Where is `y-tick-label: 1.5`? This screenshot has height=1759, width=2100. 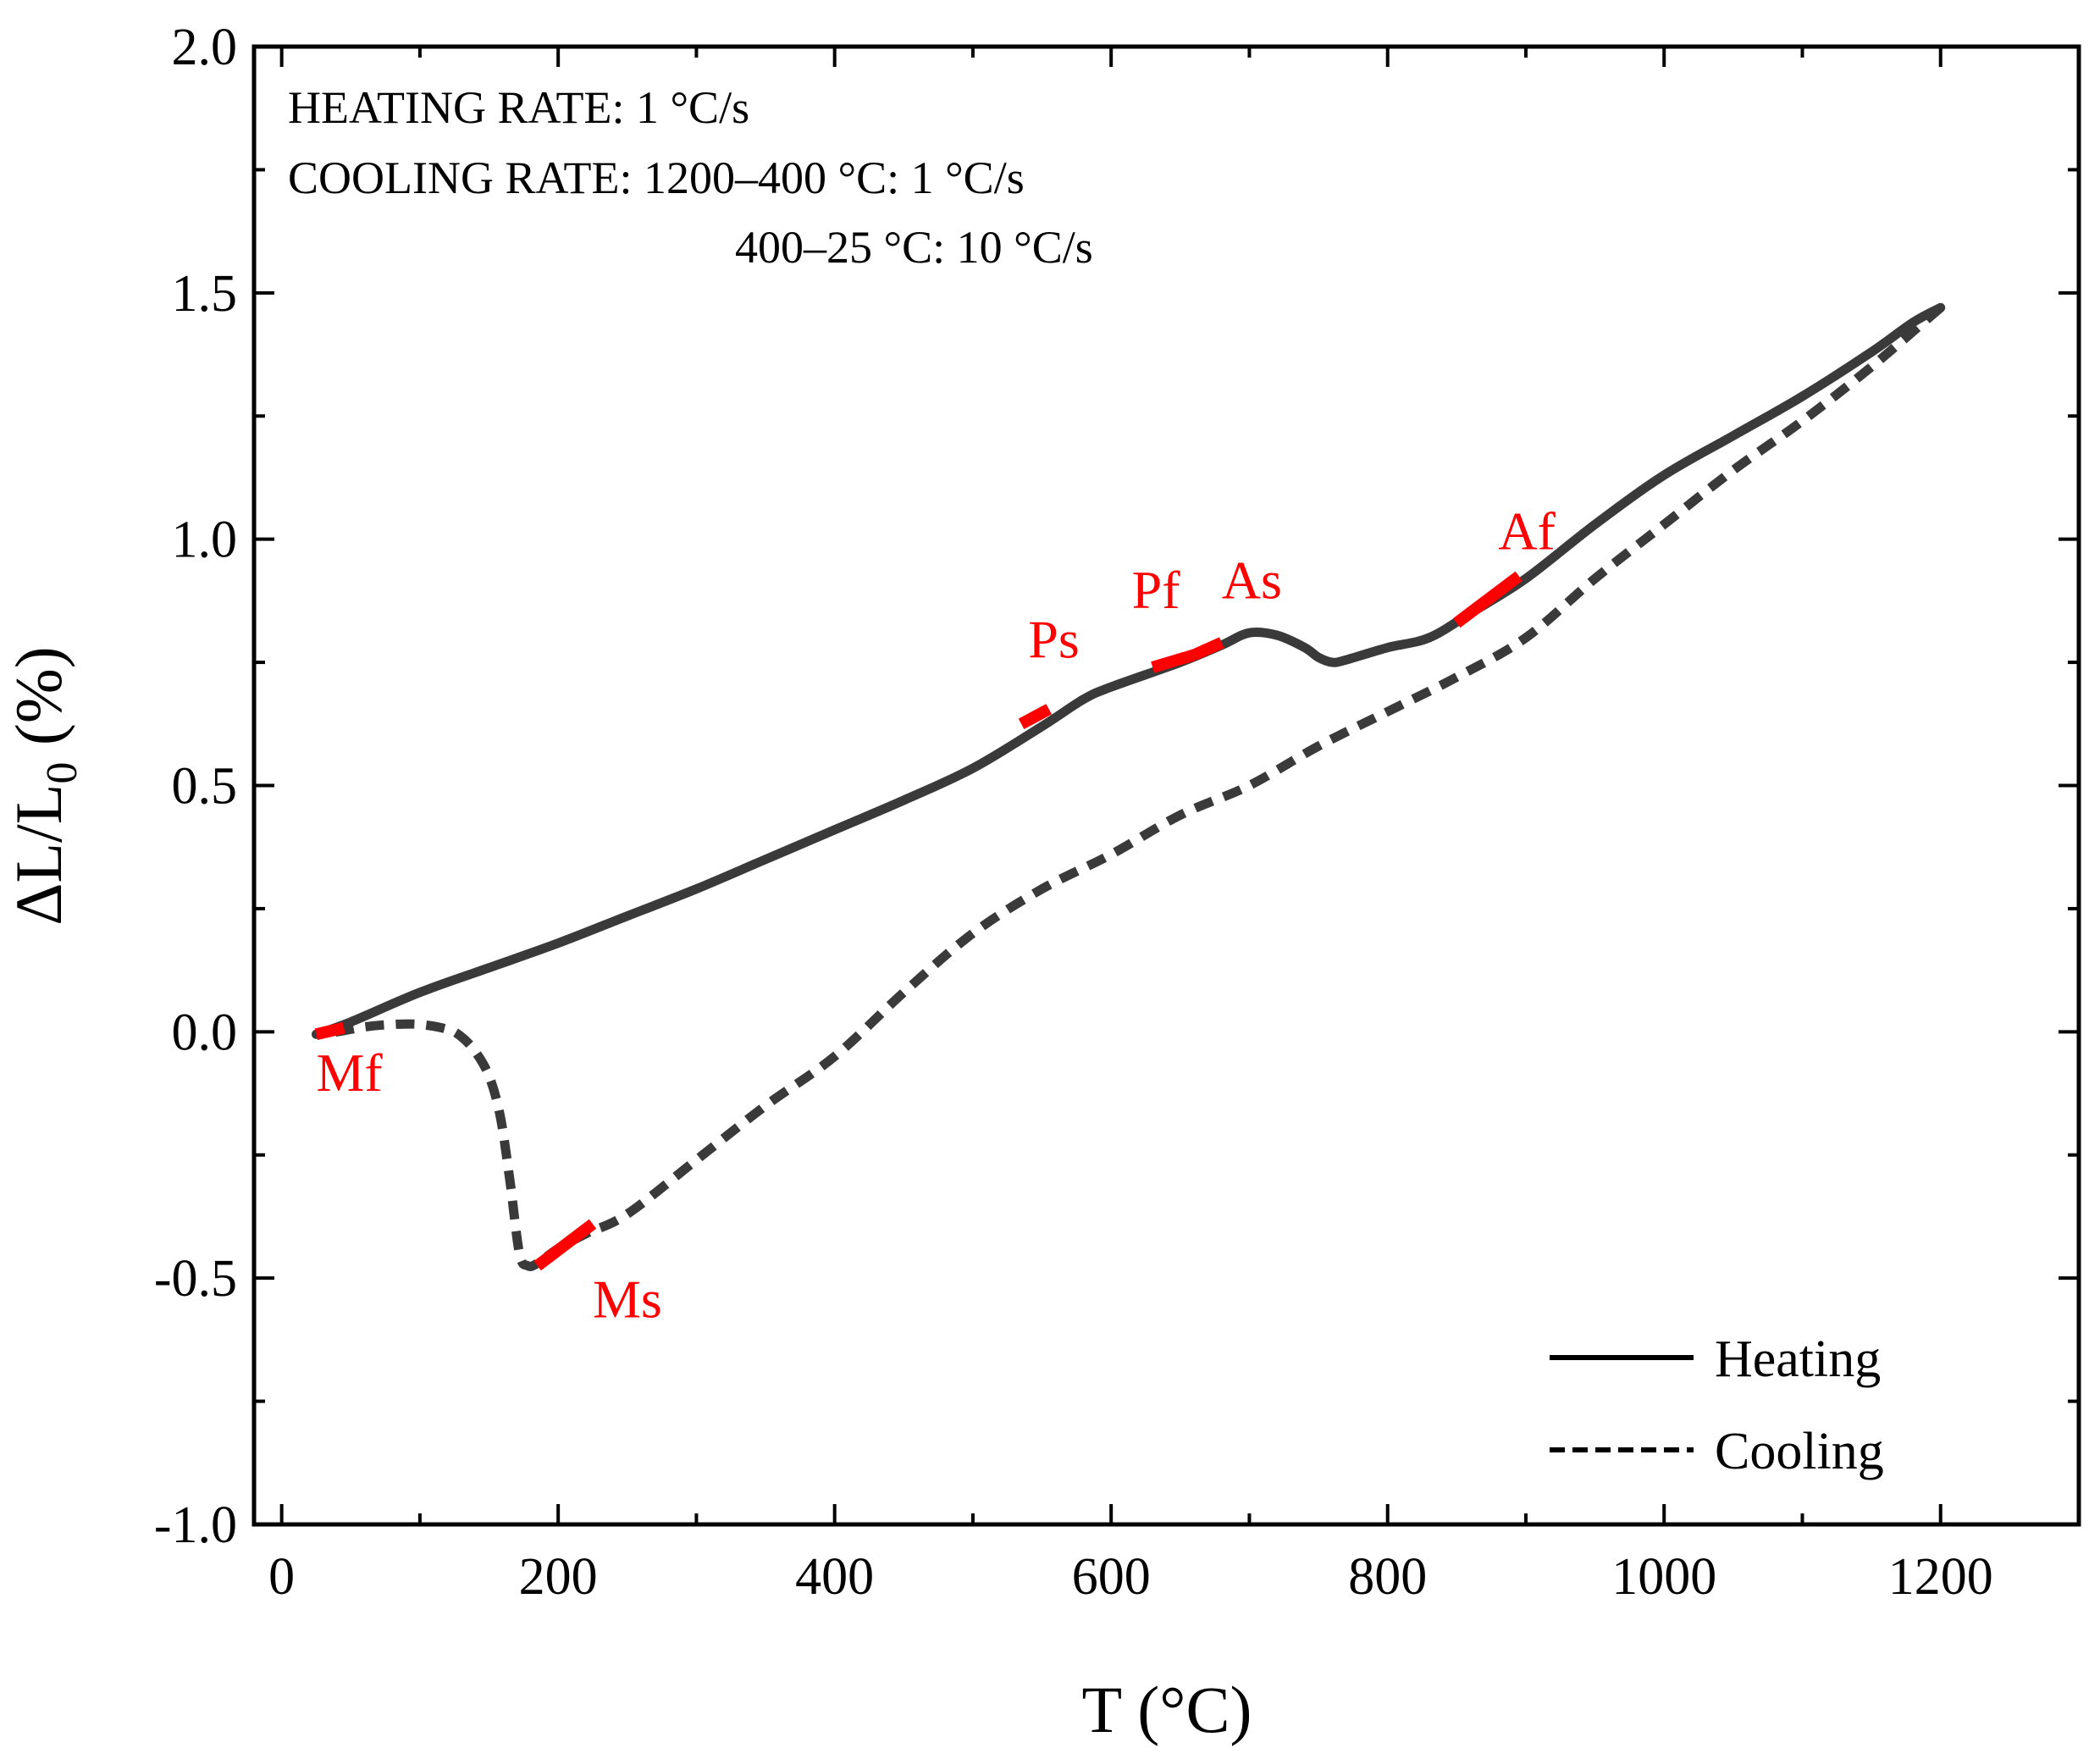
y-tick-label: 1.5 is located at coordinates (205, 294).